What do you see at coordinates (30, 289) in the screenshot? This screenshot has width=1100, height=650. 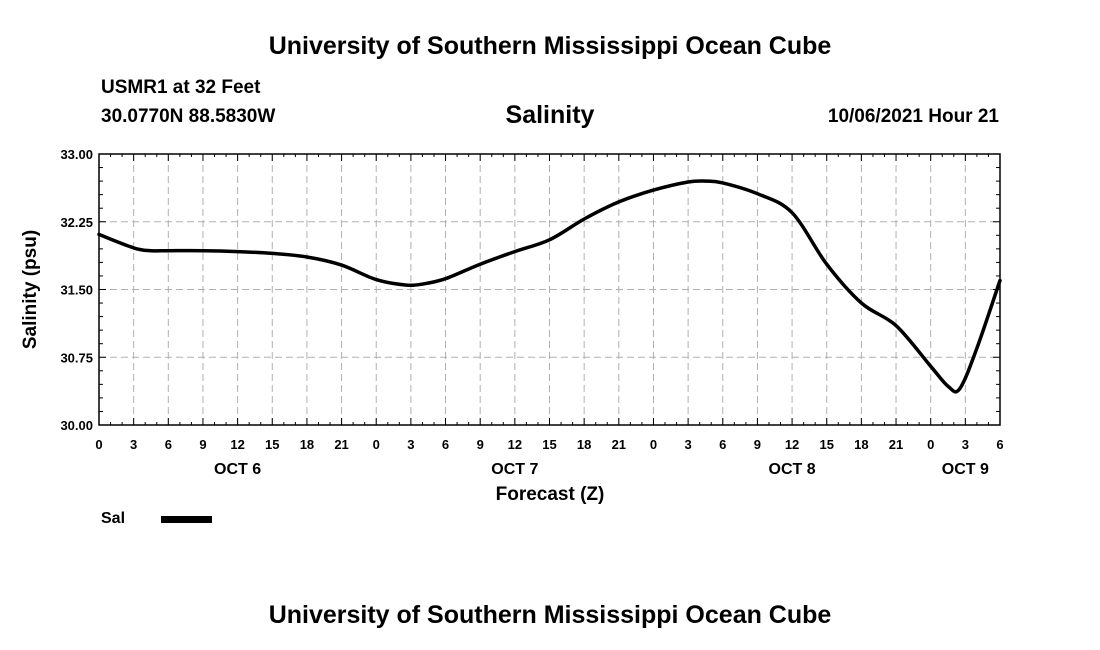 I see `y-axis-title: Salinity (psu)` at bounding box center [30, 289].